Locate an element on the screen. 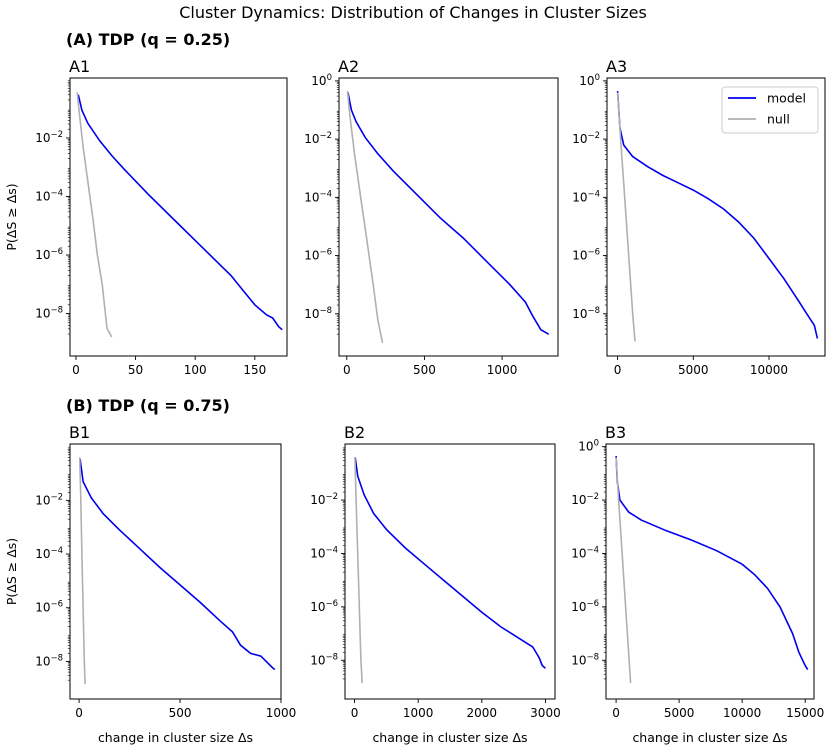 The height and width of the screenshot is (751, 827). row-title-a: (A) TDP (q = 0.25) is located at coordinates (148, 39).